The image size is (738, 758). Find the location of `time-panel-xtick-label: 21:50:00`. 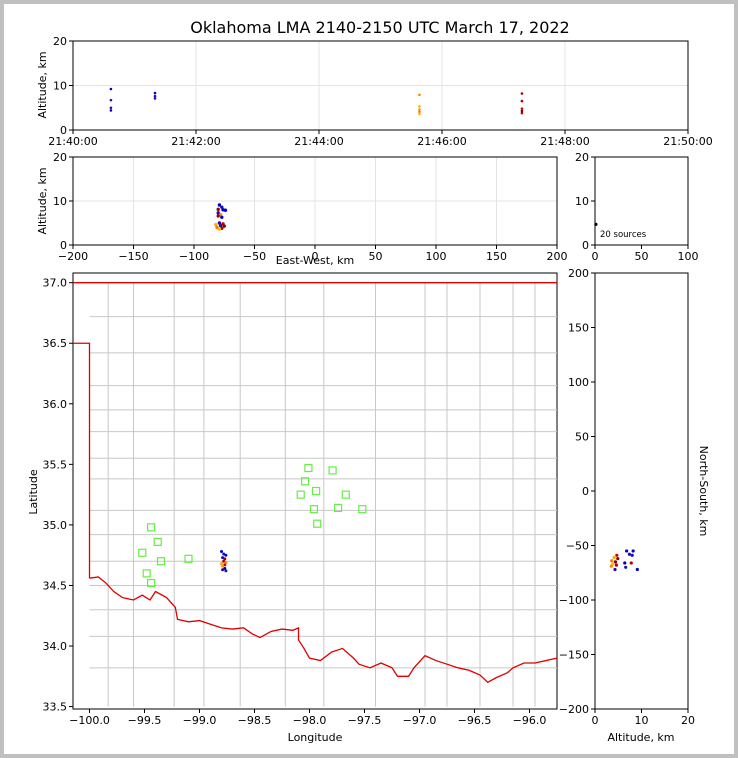

time-panel-xtick-label: 21:50:00 is located at coordinates (687, 141).